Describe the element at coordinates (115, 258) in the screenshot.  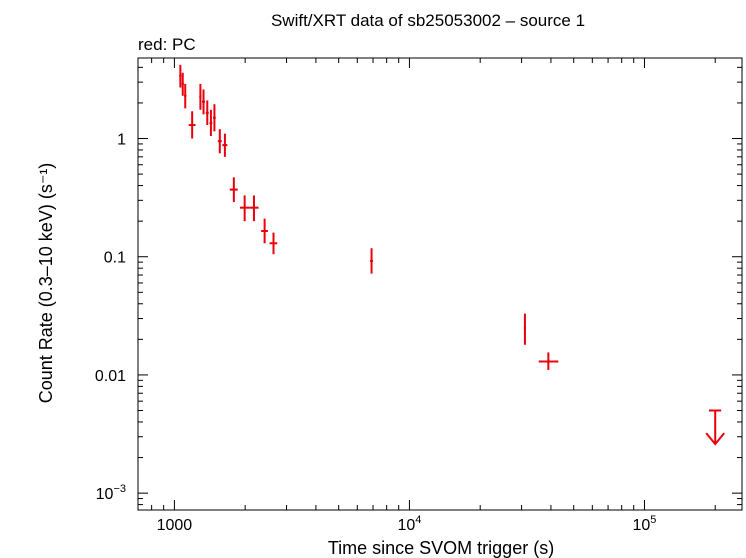
I see `y-tick-label: 0.1` at that location.